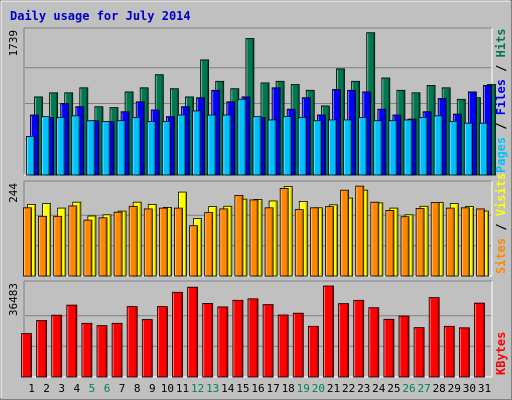 This screenshot has width=512, height=400. Describe the element at coordinates (501, 256) in the screenshot. I see `legend-item-sites: Sites` at that location.